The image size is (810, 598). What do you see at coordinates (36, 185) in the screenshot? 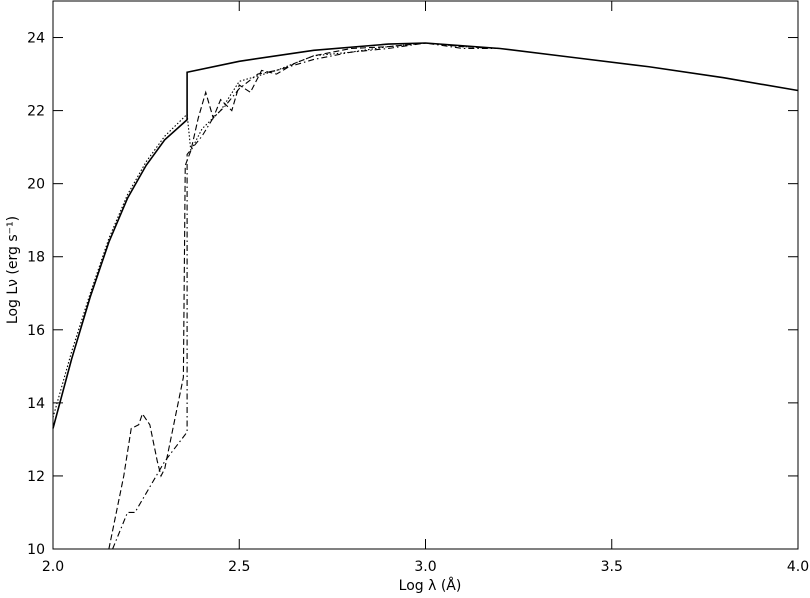
I see `y-tick-label: 20` at bounding box center [36, 185].